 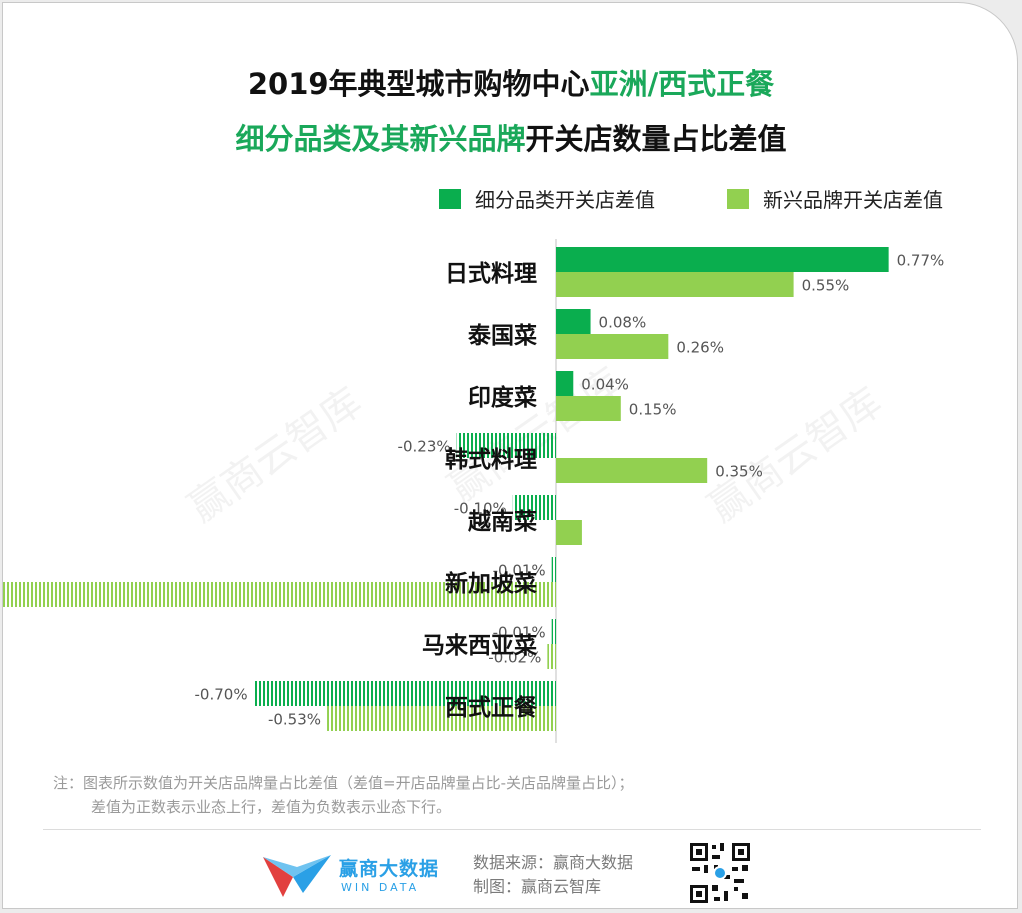 I want to click on category-label-7: 西式正餐, so click(x=491, y=708).